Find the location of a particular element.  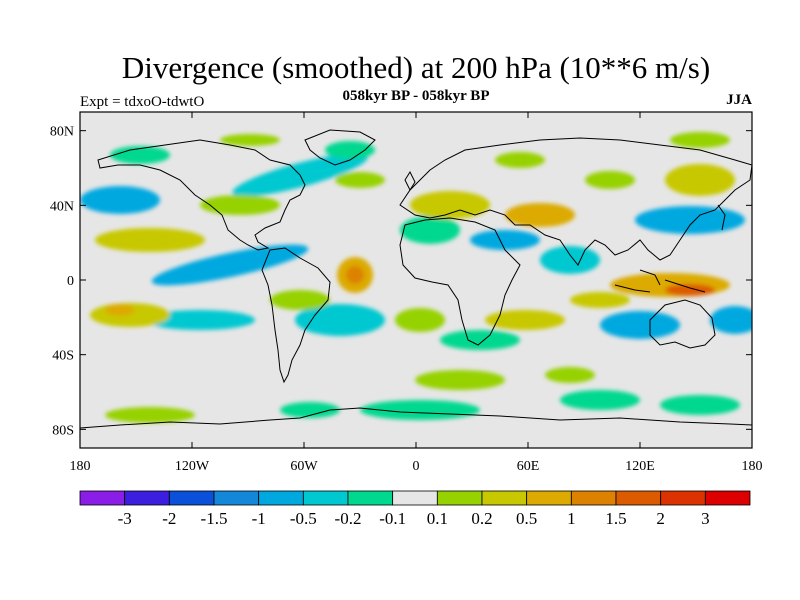

colorbar-label: -1 is located at coordinates (259, 518).